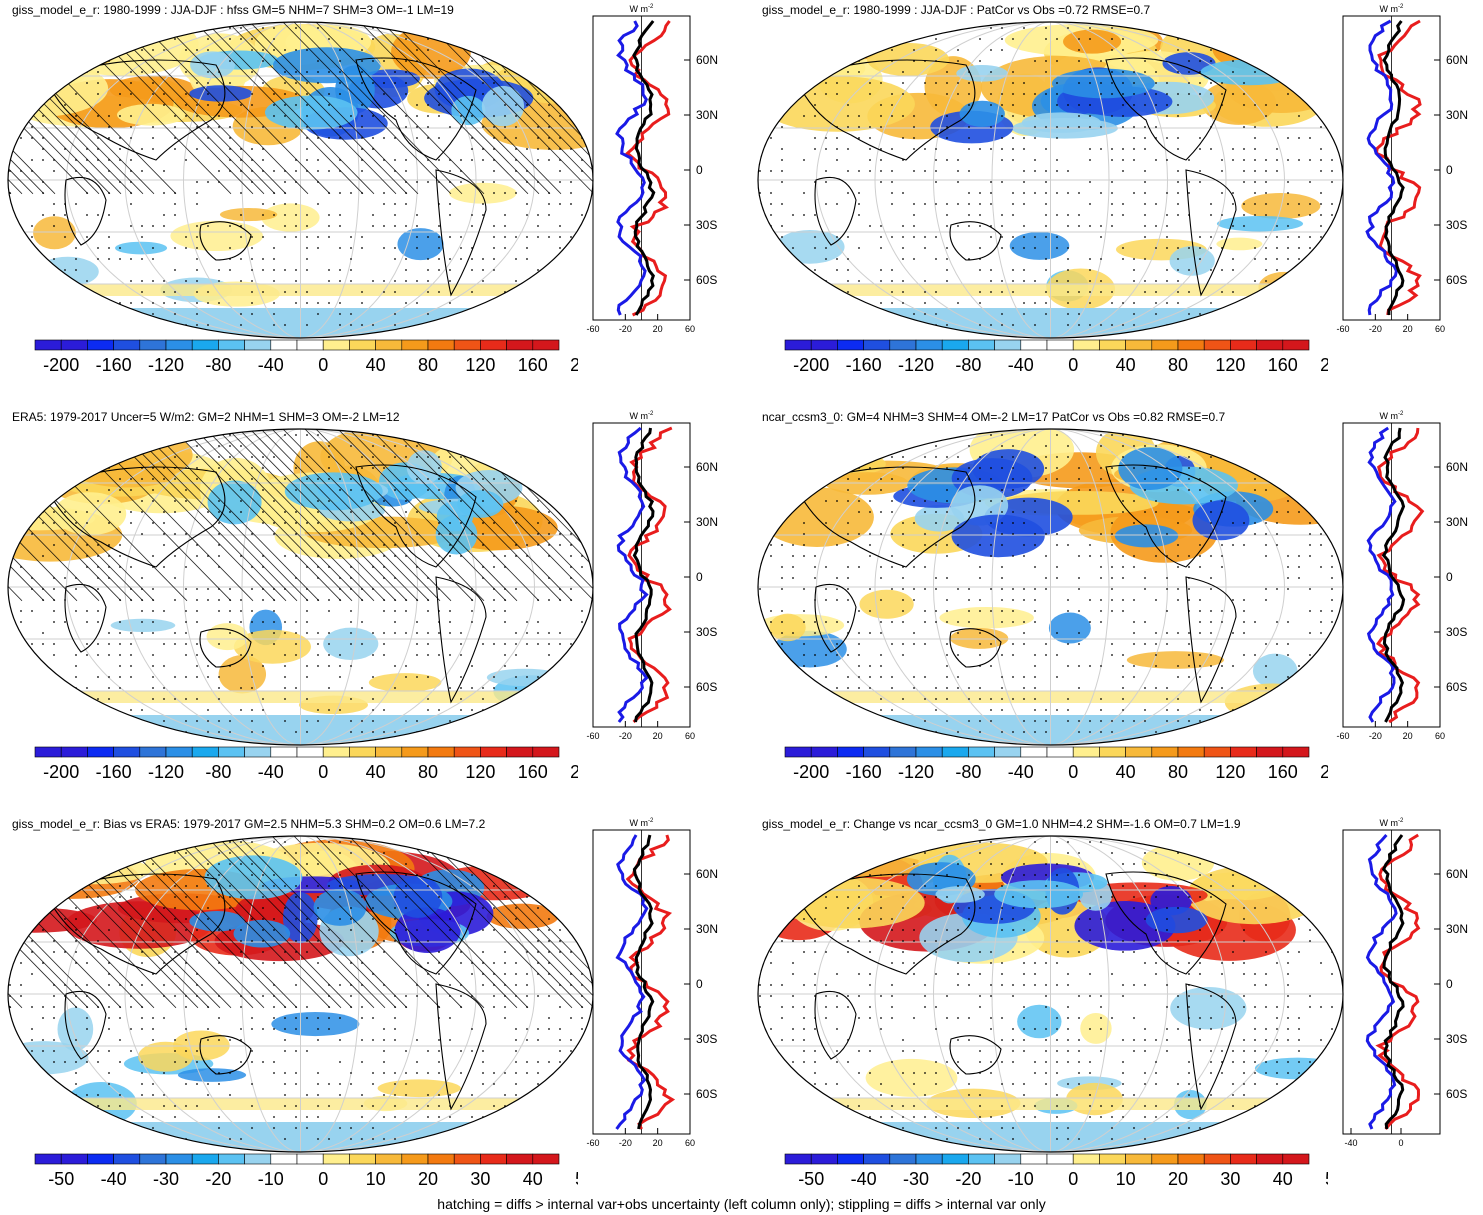 This screenshot has height=1215, width=1483. Describe the element at coordinates (1405, 983) in the screenshot. I see `zonal-profile: W m-2 60N 30N 0 30S 60S -40 0` at that location.